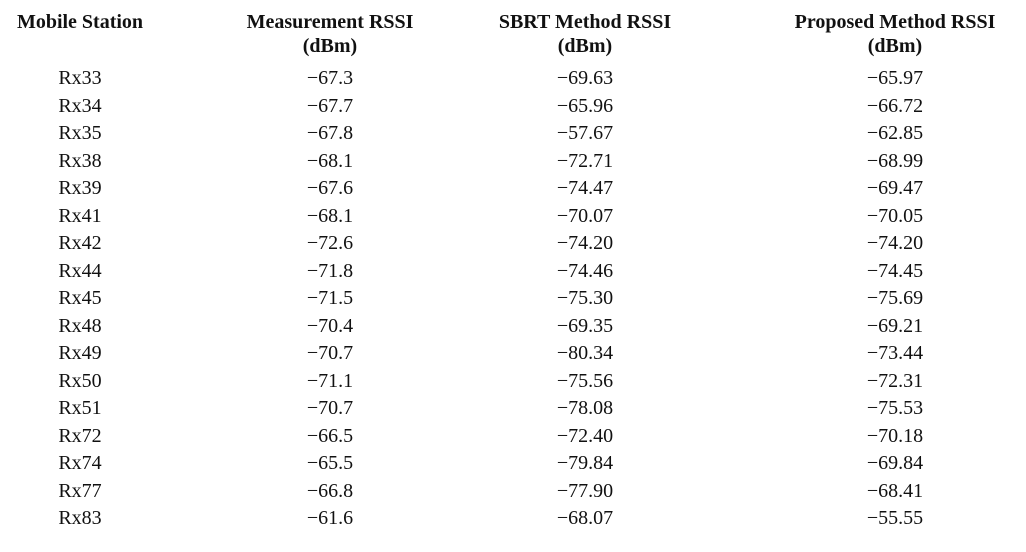 Image resolution: width=1026 pixels, height=552 pixels. Describe the element at coordinates (585, 518) in the screenshot. I see `table-cell: −68.07` at that location.